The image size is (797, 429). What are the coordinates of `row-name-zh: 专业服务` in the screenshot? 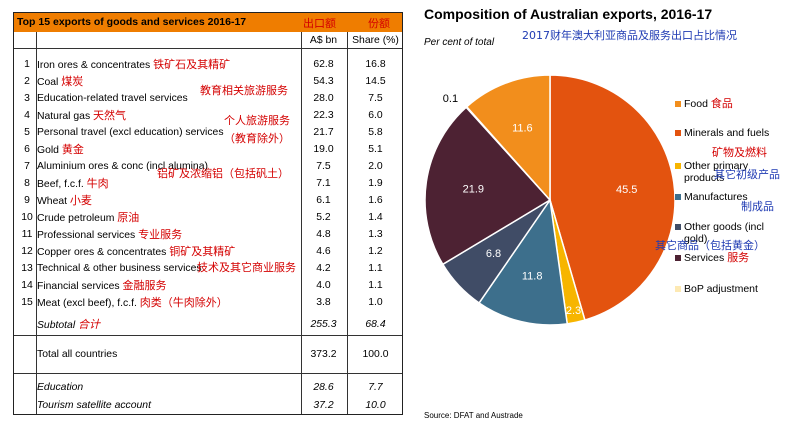 It's located at (160, 234).